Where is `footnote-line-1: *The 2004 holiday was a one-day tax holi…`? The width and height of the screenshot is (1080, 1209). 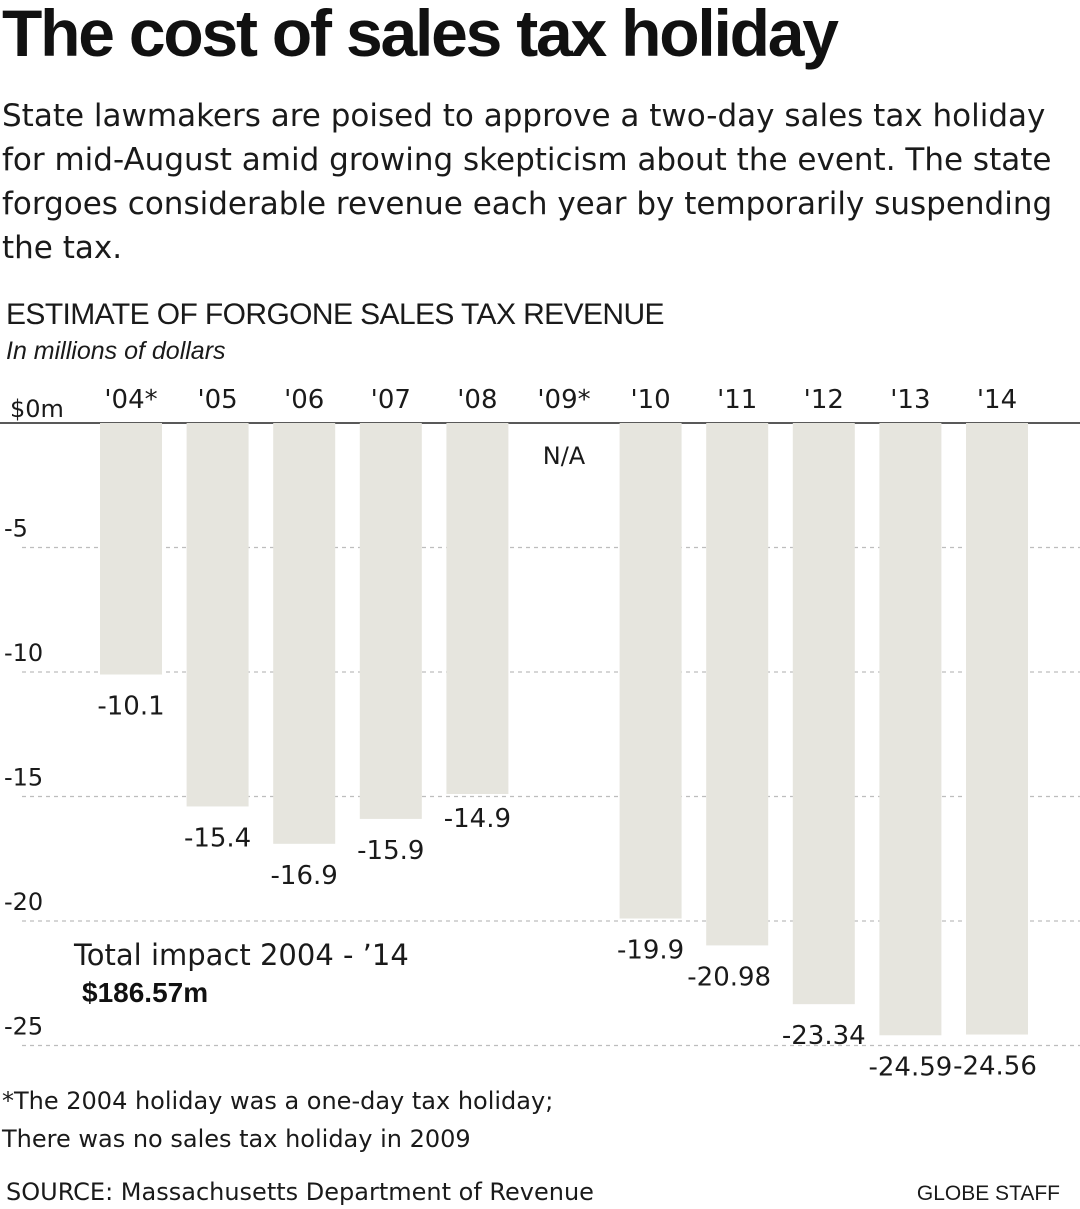
footnote-line-1: *The 2004 holiday was a one-day tax holi… is located at coordinates (278, 1101).